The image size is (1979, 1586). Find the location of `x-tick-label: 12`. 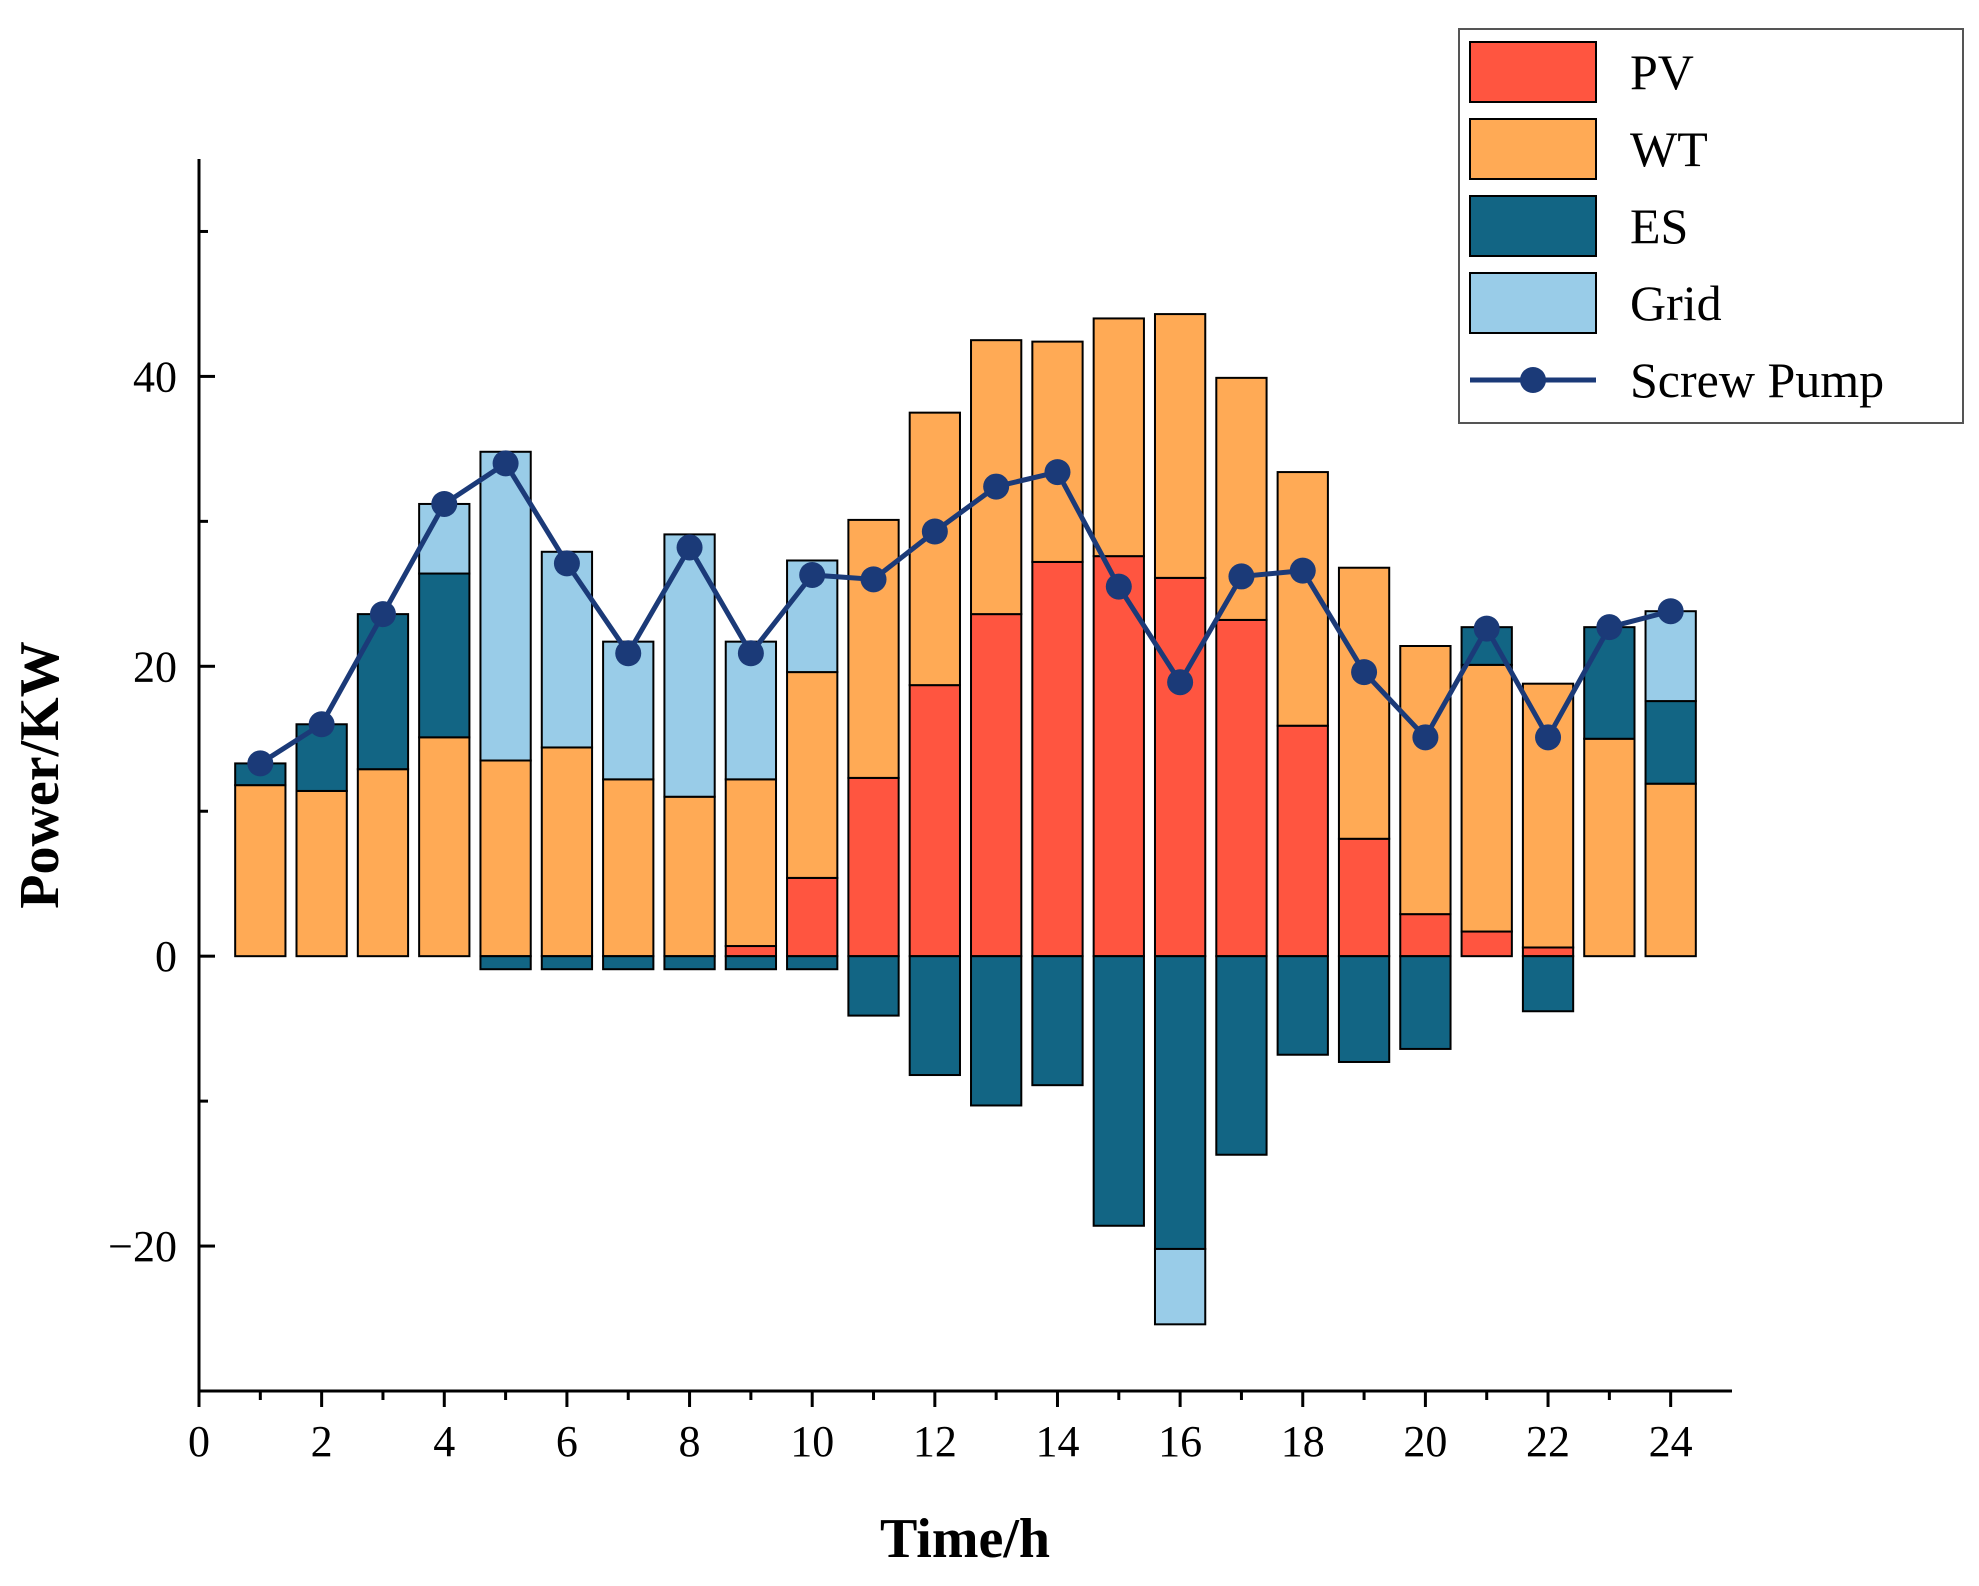

x-tick-label: 12 is located at coordinates (935, 1441).